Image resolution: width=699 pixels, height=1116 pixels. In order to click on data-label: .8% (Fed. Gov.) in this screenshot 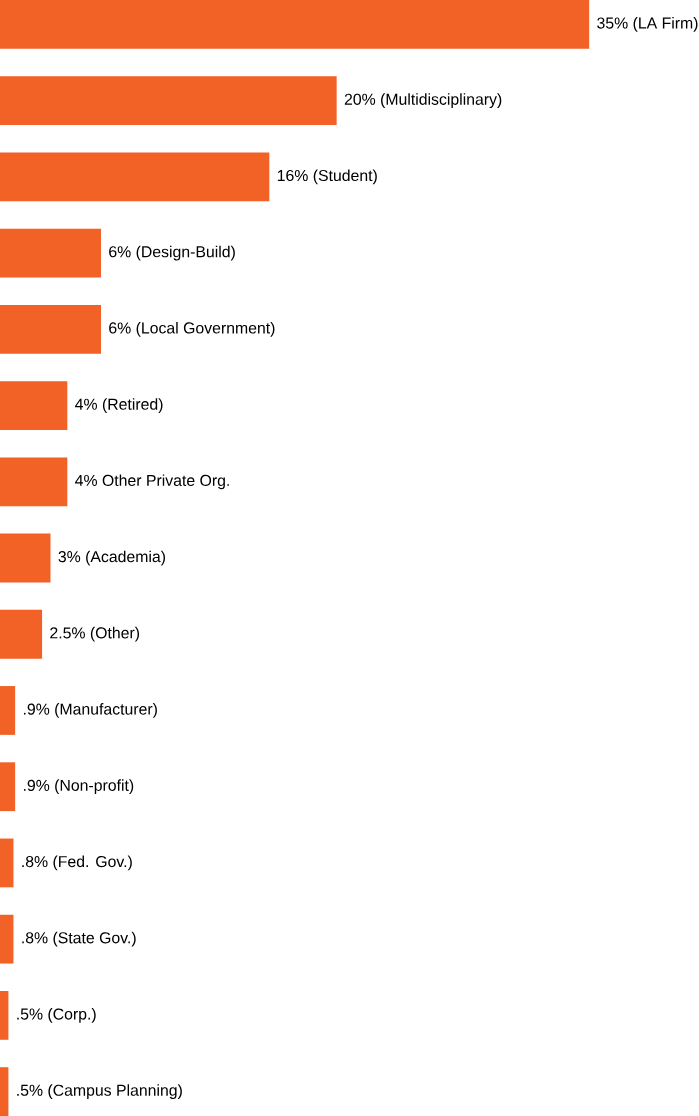, I will do `click(77, 863)`.